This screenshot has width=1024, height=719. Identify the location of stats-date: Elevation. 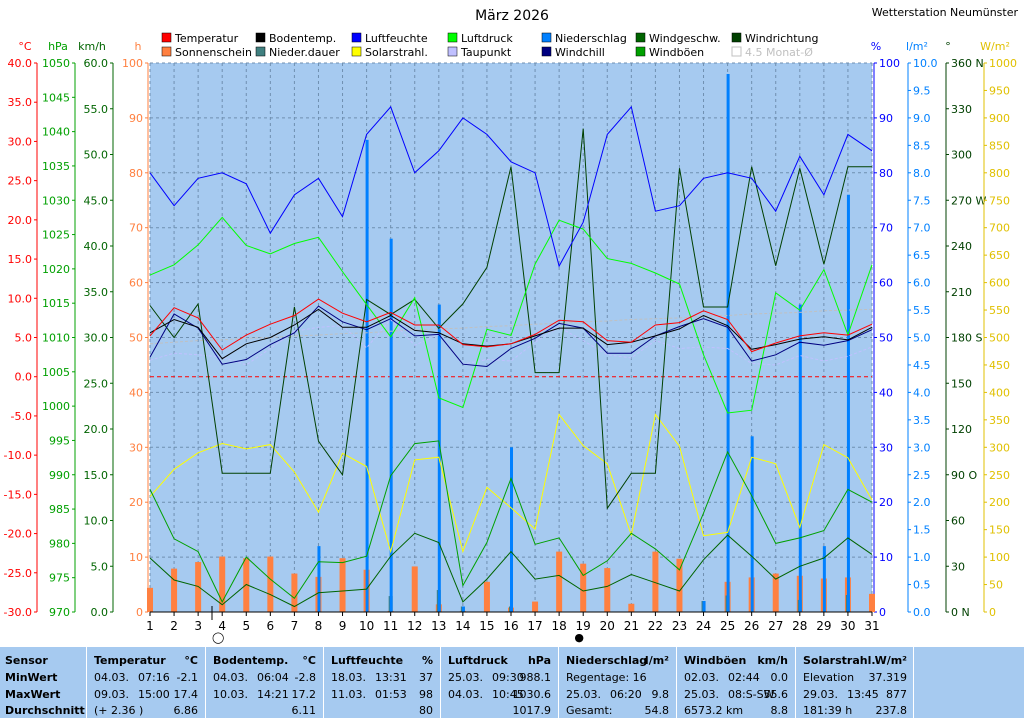
(829, 677).